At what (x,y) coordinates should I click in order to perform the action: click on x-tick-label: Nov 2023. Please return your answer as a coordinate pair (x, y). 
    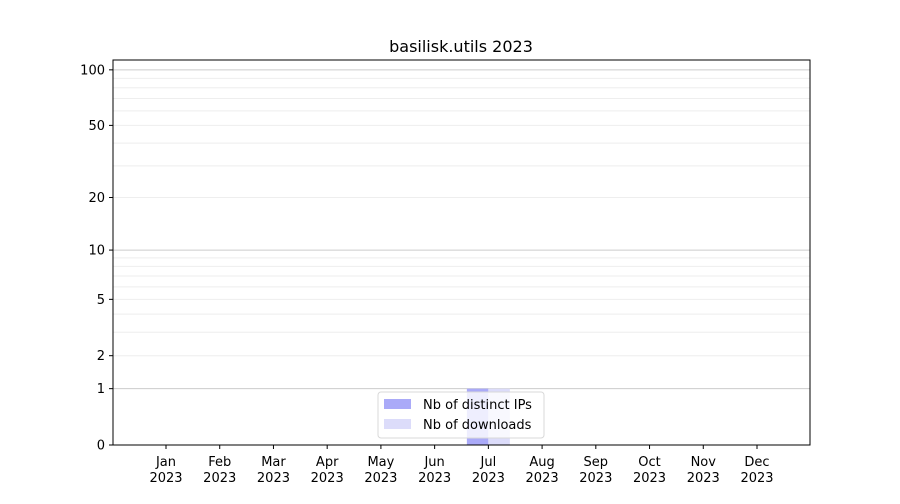
    Looking at the image, I should click on (703, 470).